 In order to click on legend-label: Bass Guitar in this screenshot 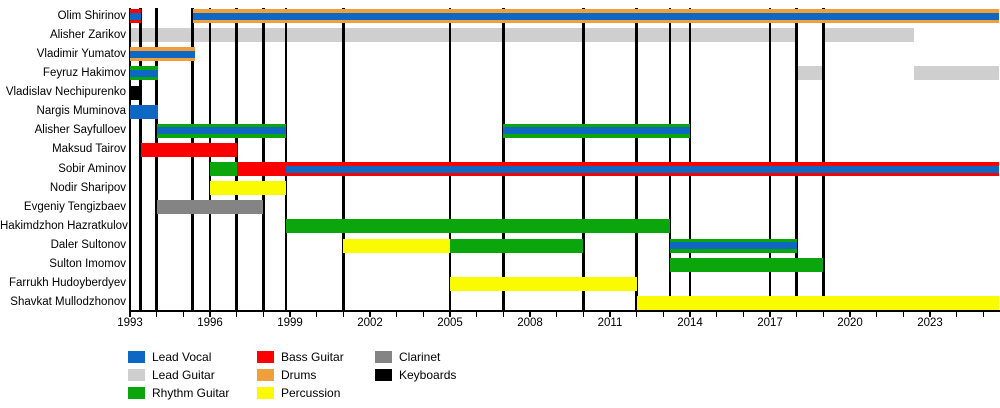, I will do `click(312, 357)`.